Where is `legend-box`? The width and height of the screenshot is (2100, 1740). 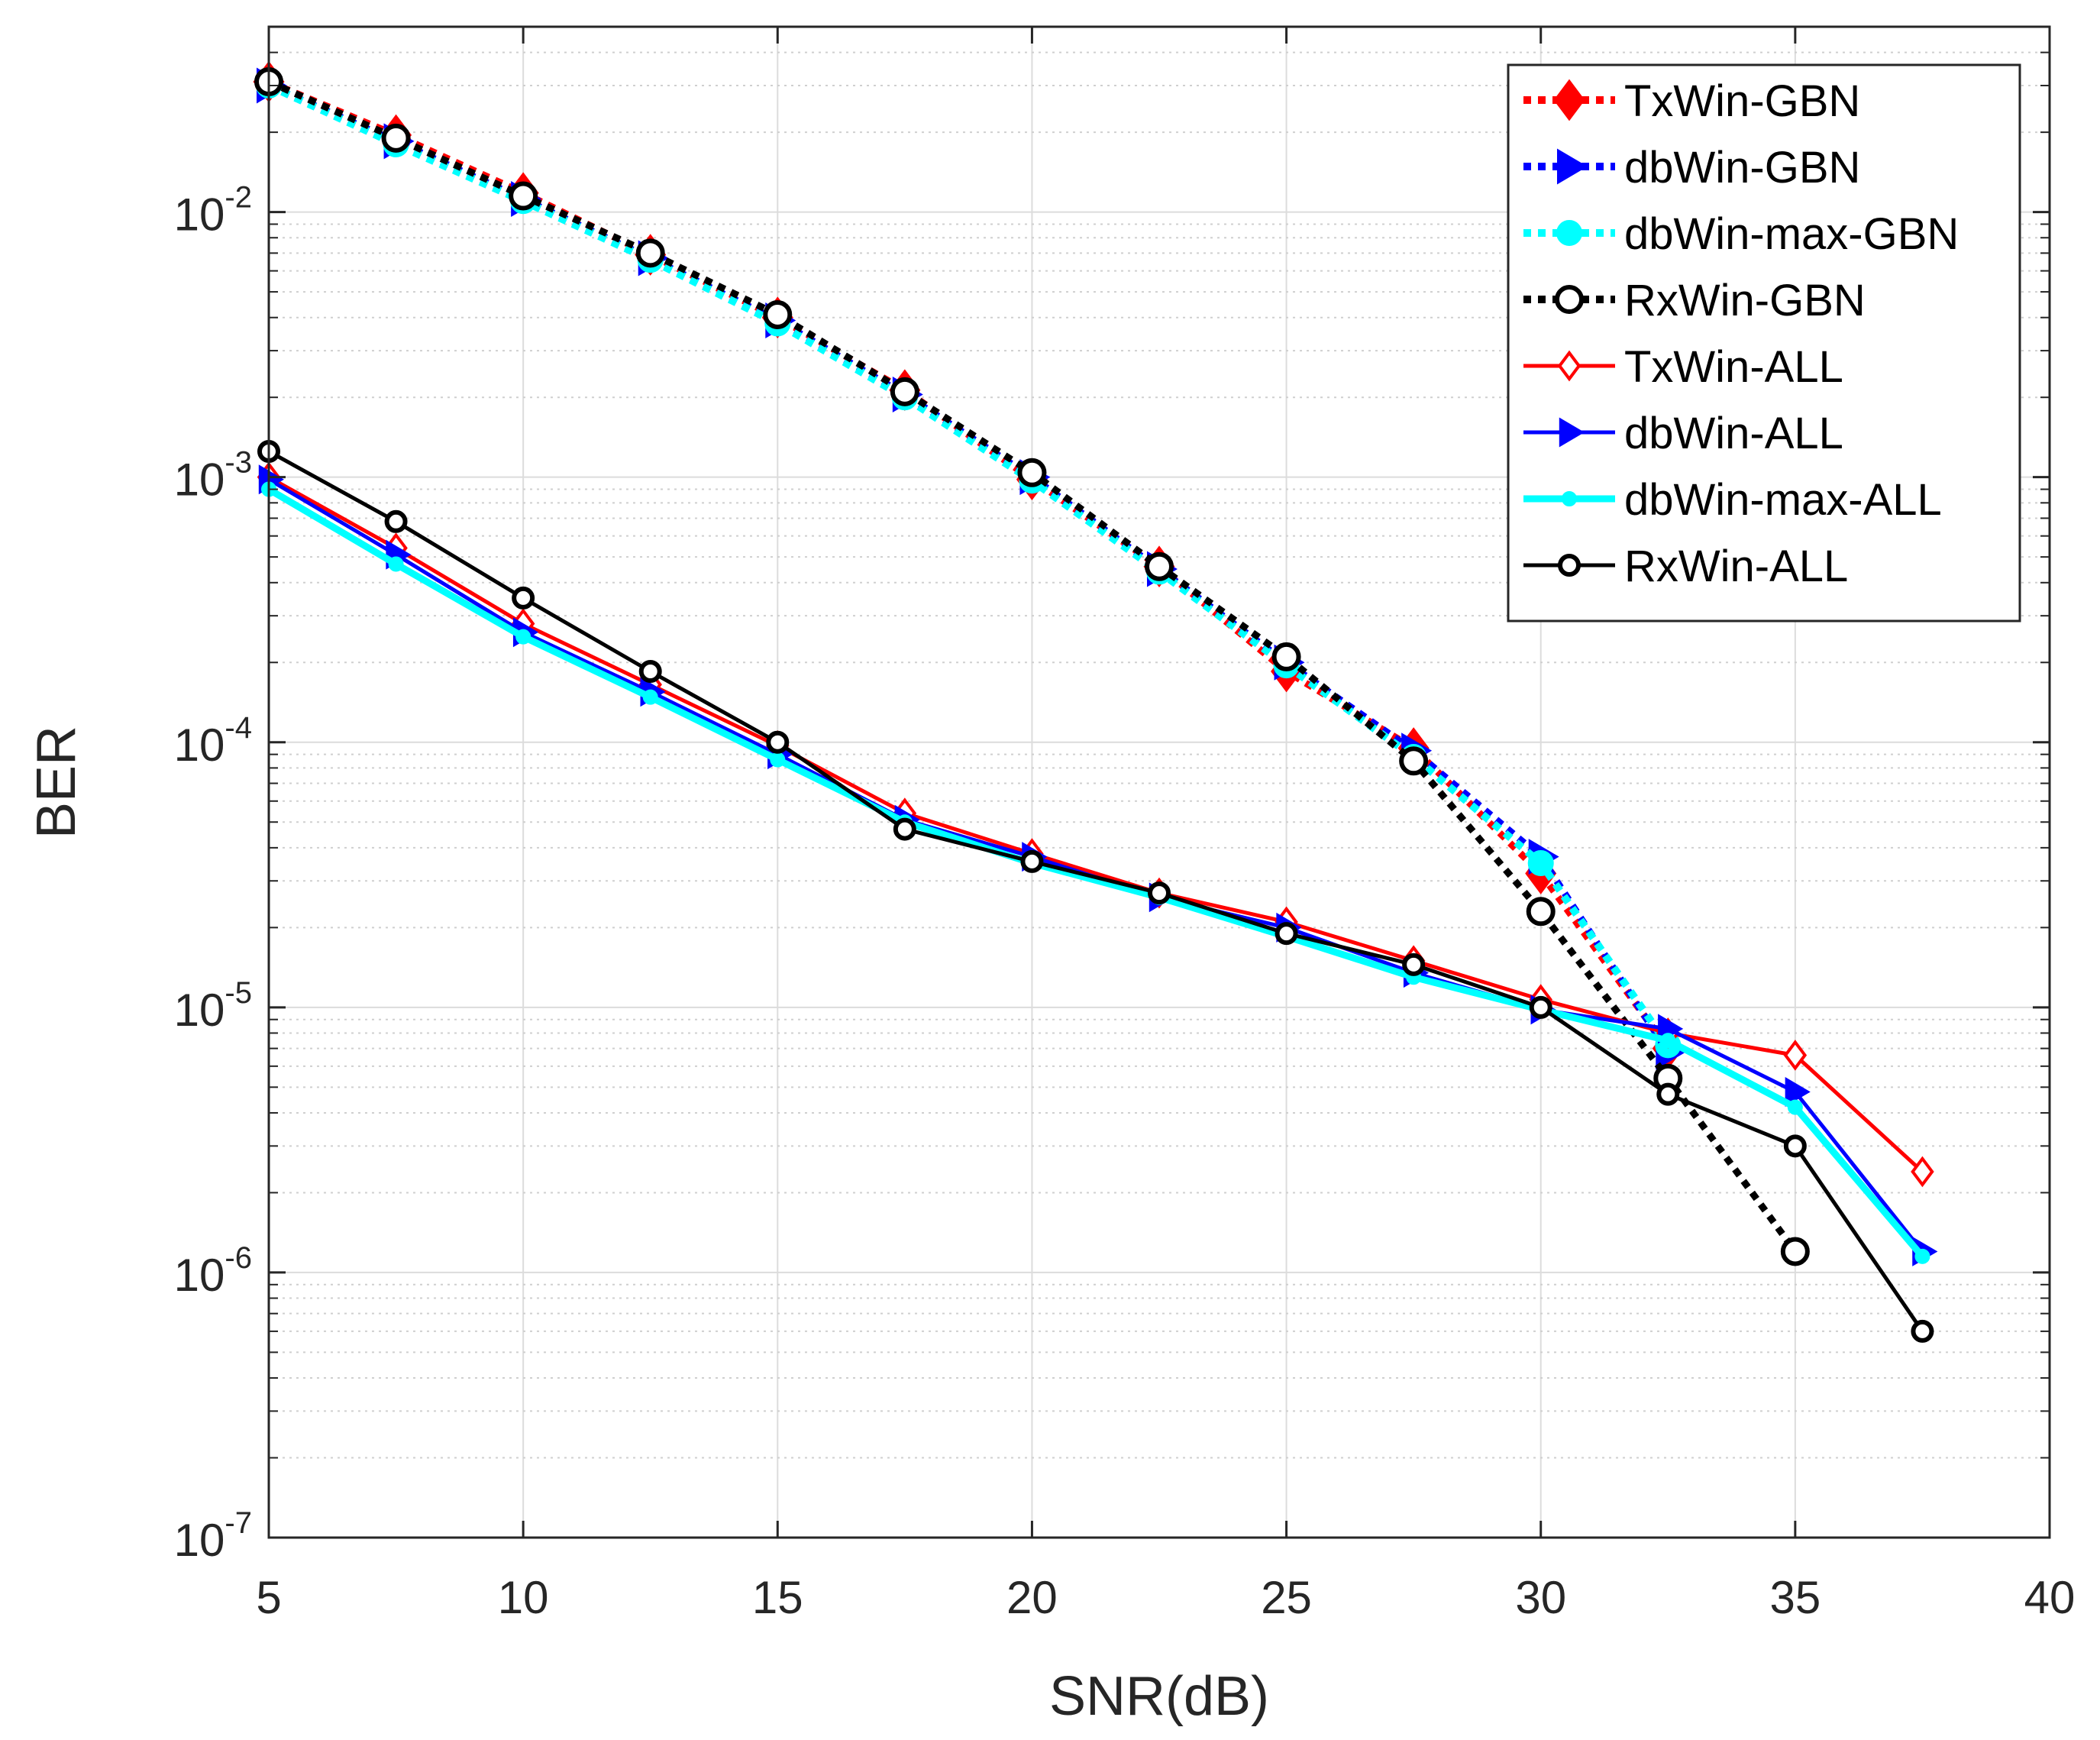 legend-box is located at coordinates (1764, 343).